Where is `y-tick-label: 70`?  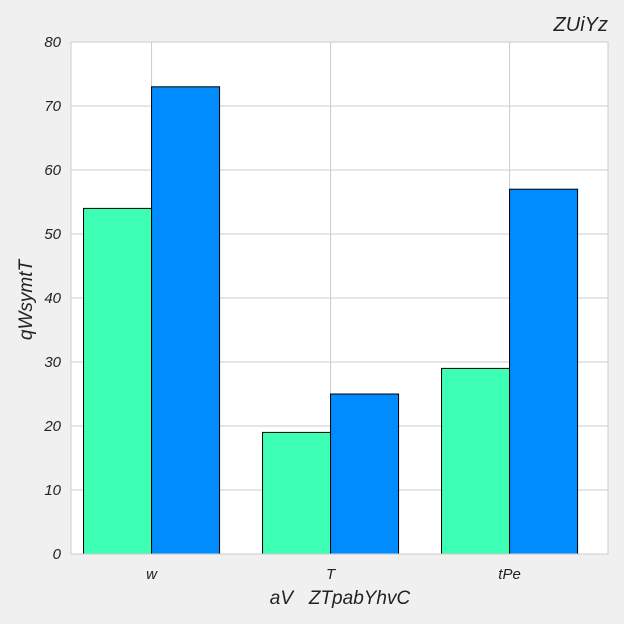 y-tick-label: 70 is located at coordinates (52, 106).